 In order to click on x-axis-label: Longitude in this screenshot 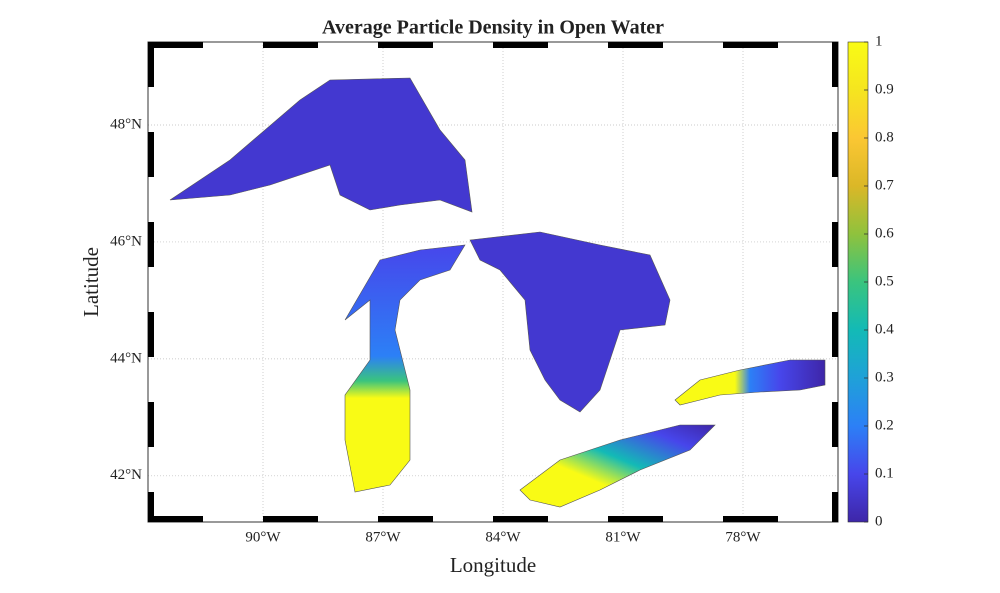, I will do `click(493, 565)`.